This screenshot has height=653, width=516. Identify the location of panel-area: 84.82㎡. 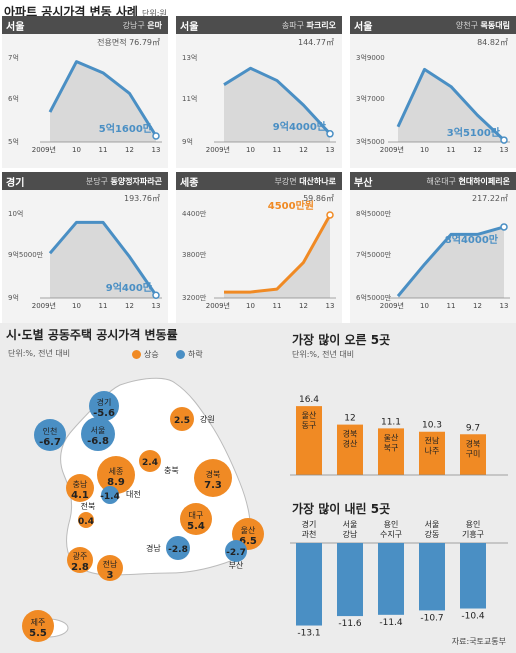
(492, 42).